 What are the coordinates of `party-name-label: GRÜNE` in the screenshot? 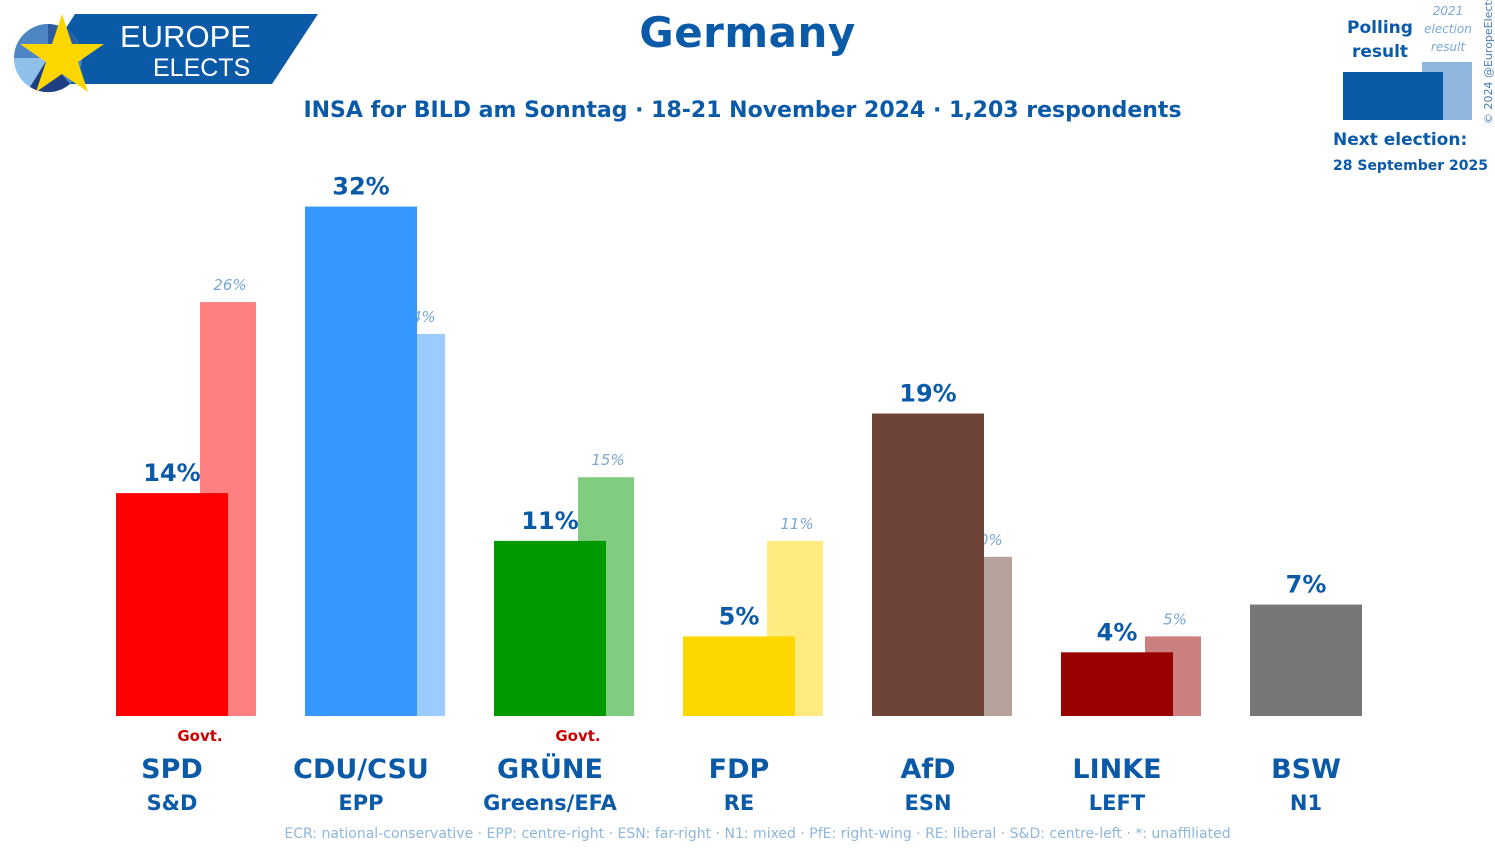 It's located at (550, 768).